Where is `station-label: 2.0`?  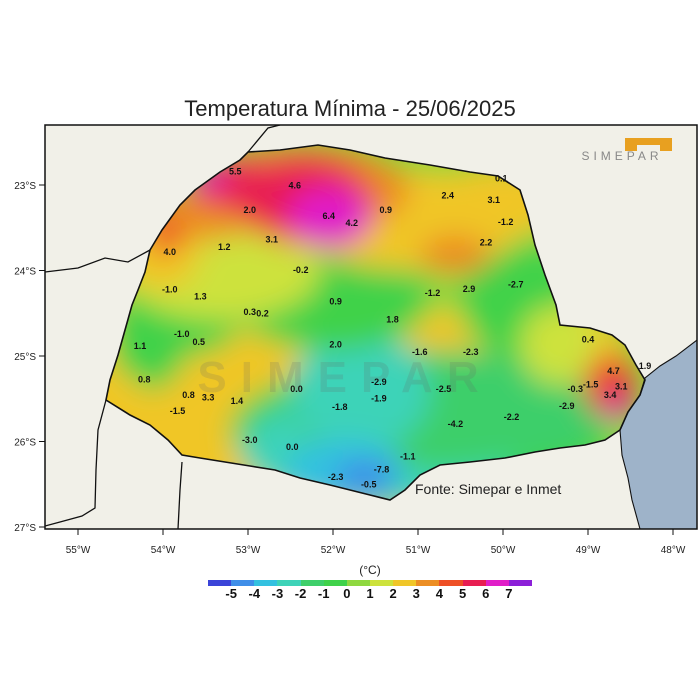 station-label: 2.0 is located at coordinates (335, 344).